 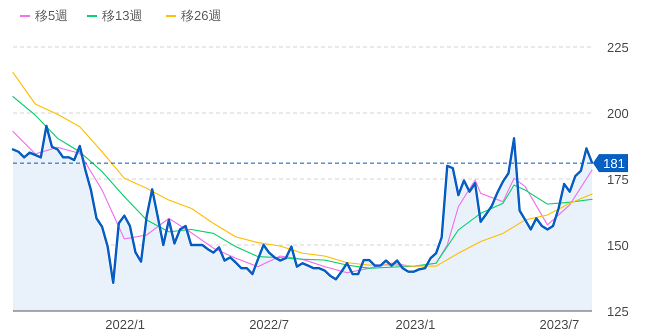 What do you see at coordinates (416, 324) in the screenshot?
I see `x-tick-label: 2023/1` at bounding box center [416, 324].